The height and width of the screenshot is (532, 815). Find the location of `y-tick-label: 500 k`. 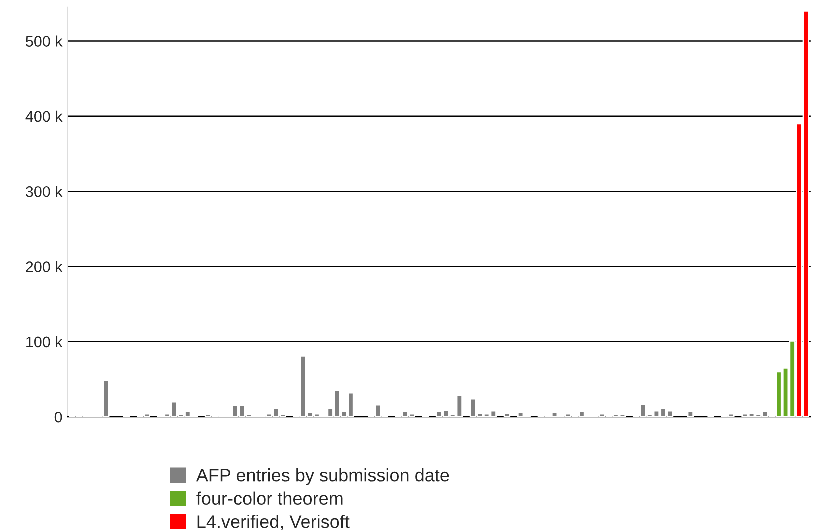

y-tick-label: 500 k is located at coordinates (44, 41).